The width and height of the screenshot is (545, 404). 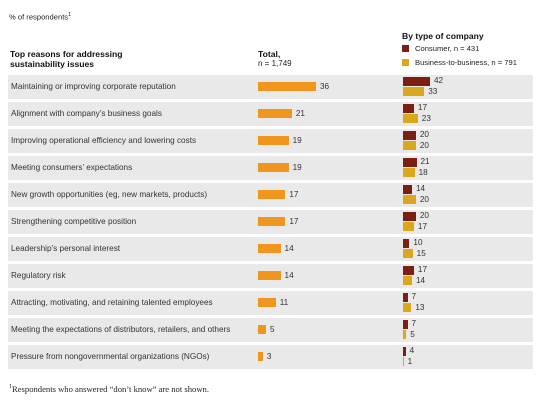 I want to click on consumer-value-label: 10, so click(x=418, y=242).